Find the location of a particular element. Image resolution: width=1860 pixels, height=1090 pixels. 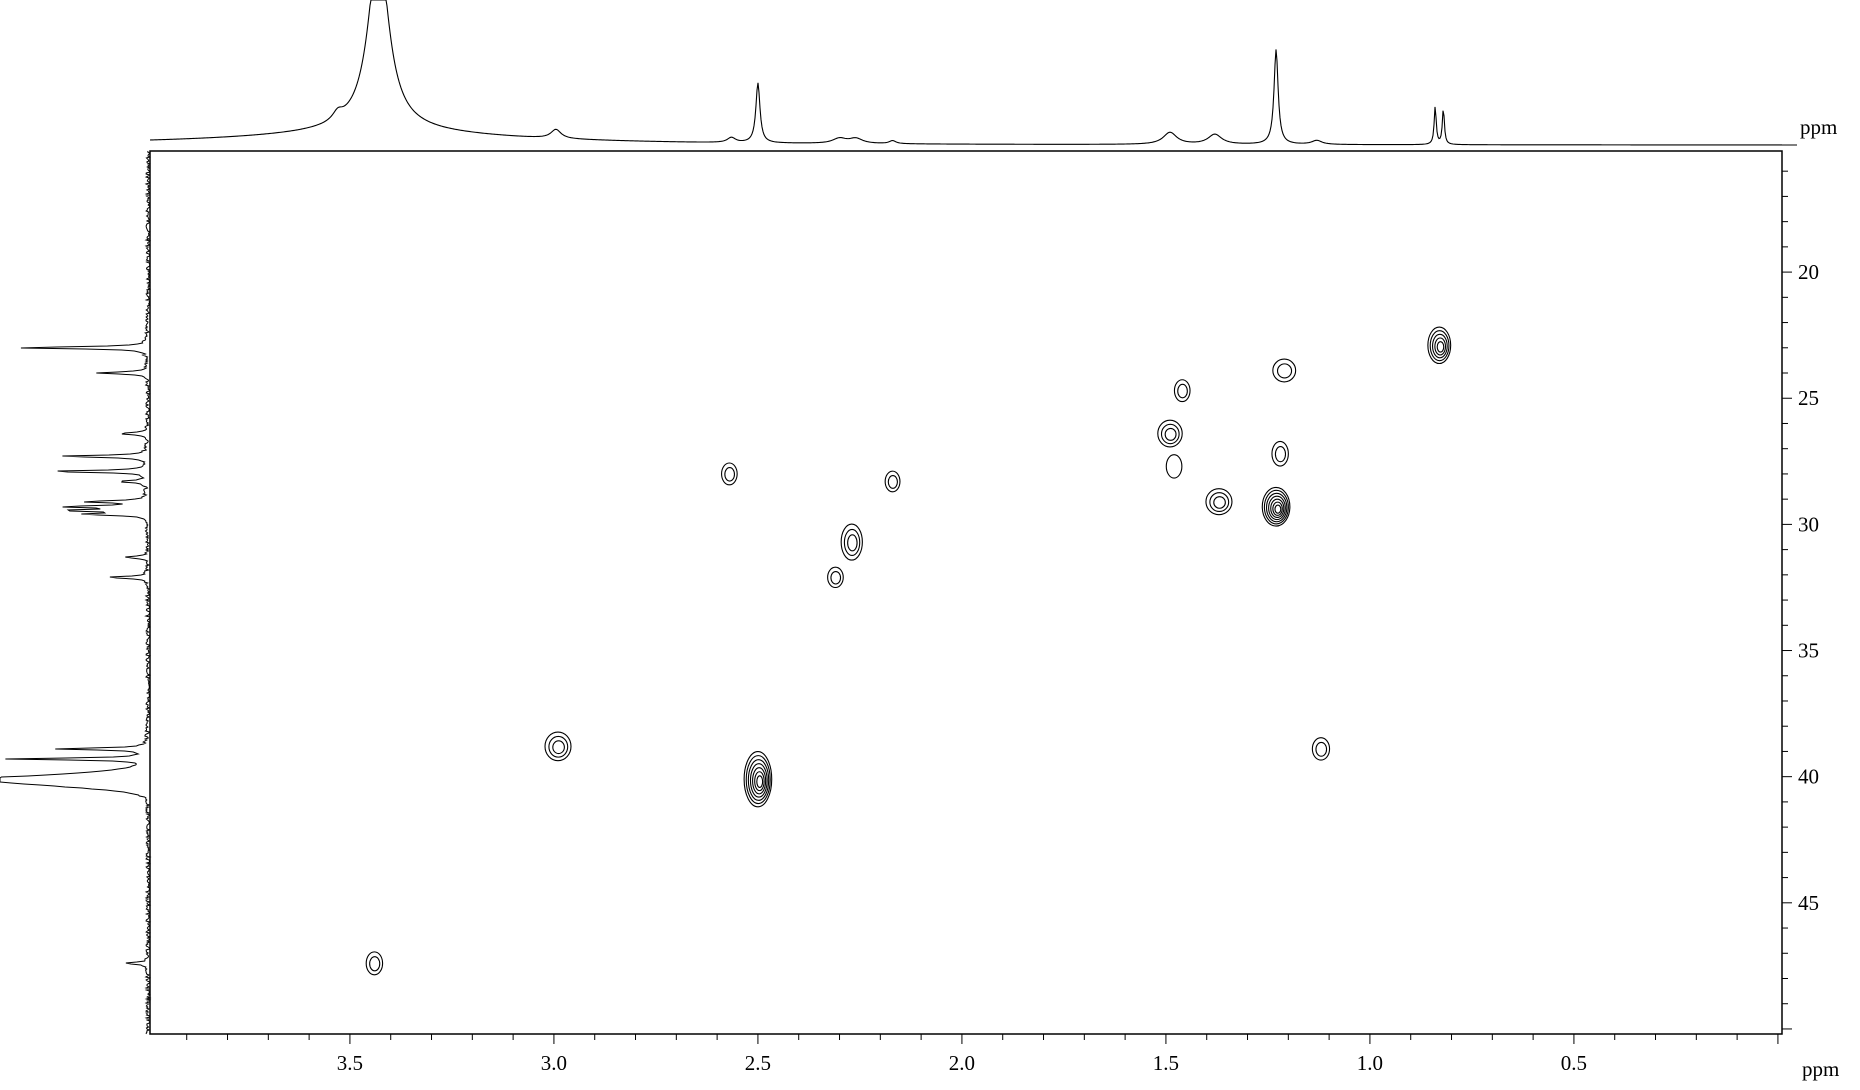

x-tick-label: 3.5 is located at coordinates (350, 1063).